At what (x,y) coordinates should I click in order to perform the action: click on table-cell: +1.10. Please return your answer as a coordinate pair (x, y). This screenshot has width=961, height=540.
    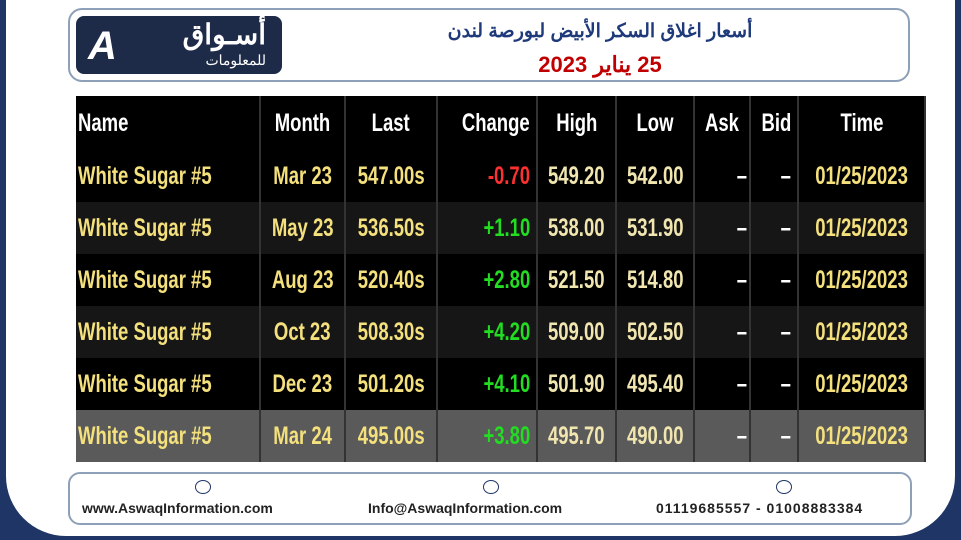
    Looking at the image, I should click on (488, 228).